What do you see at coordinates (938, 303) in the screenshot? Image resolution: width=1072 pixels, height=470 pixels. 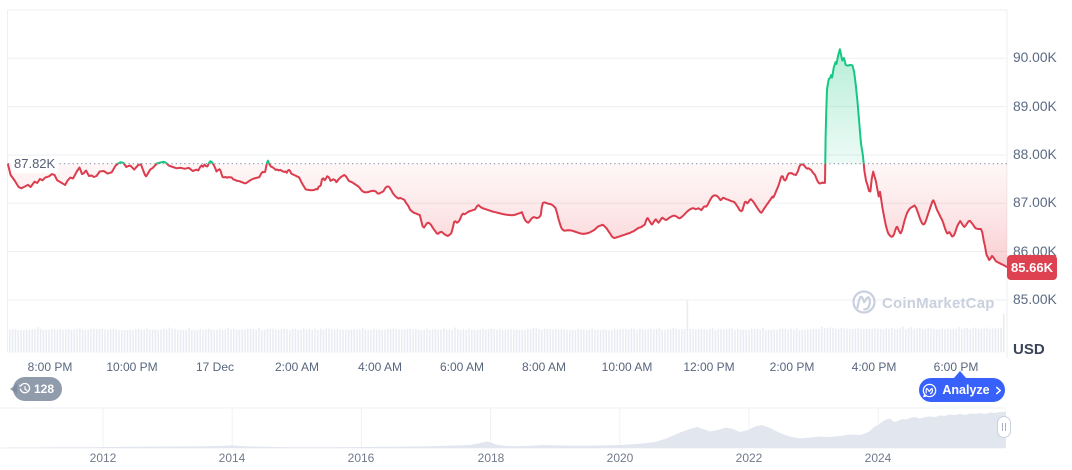 I see `svg-text: CoinMarketCap` at bounding box center [938, 303].